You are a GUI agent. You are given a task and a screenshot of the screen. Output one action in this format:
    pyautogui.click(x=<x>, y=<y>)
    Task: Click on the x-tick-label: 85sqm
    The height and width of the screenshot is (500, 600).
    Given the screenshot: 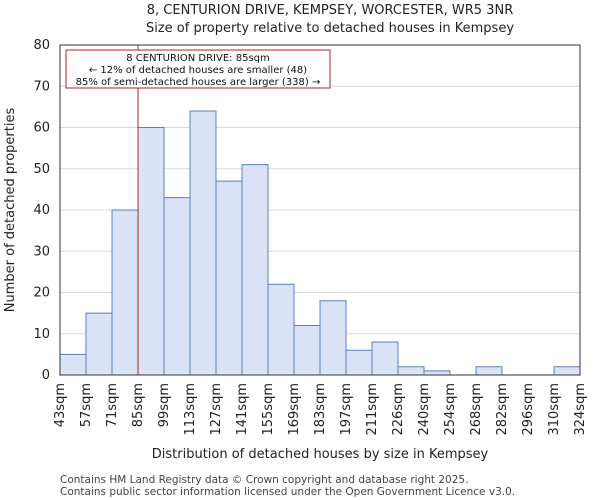 What is the action you would take?
    pyautogui.click(x=138, y=405)
    